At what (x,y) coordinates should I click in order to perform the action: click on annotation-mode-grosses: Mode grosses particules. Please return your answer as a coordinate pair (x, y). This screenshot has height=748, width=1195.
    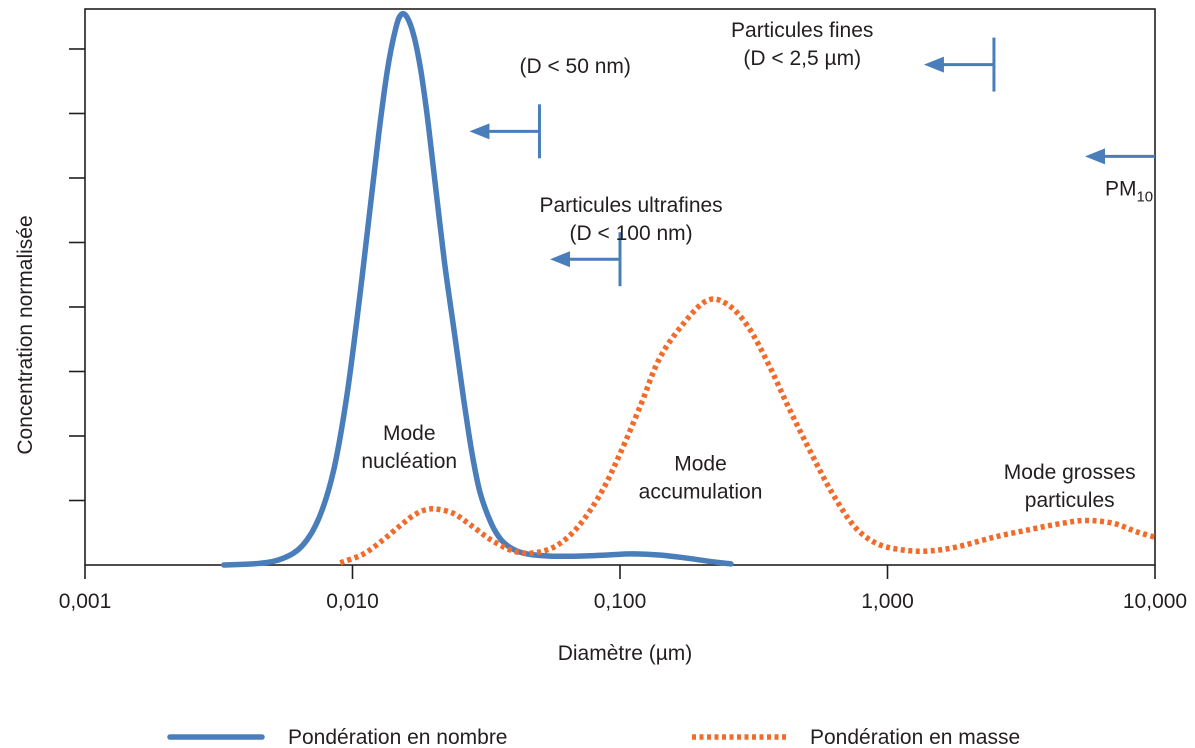
    Looking at the image, I should click on (1070, 486).